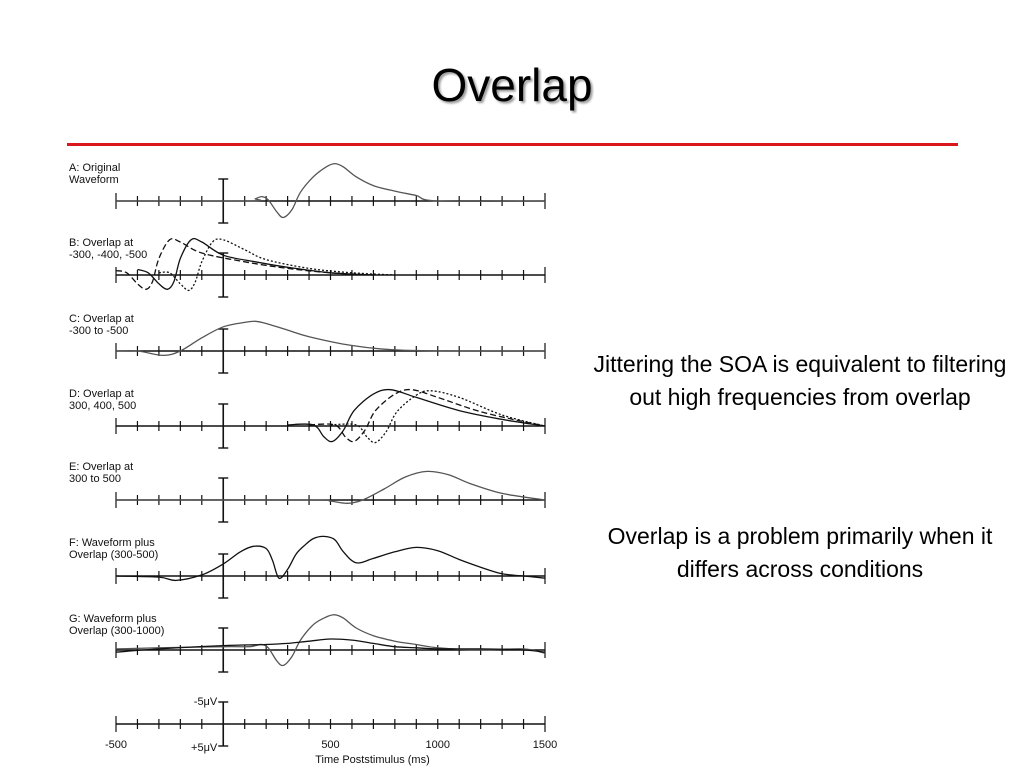  Describe the element at coordinates (94, 168) in the screenshot. I see `panel-a-label-line: A: Original` at that location.